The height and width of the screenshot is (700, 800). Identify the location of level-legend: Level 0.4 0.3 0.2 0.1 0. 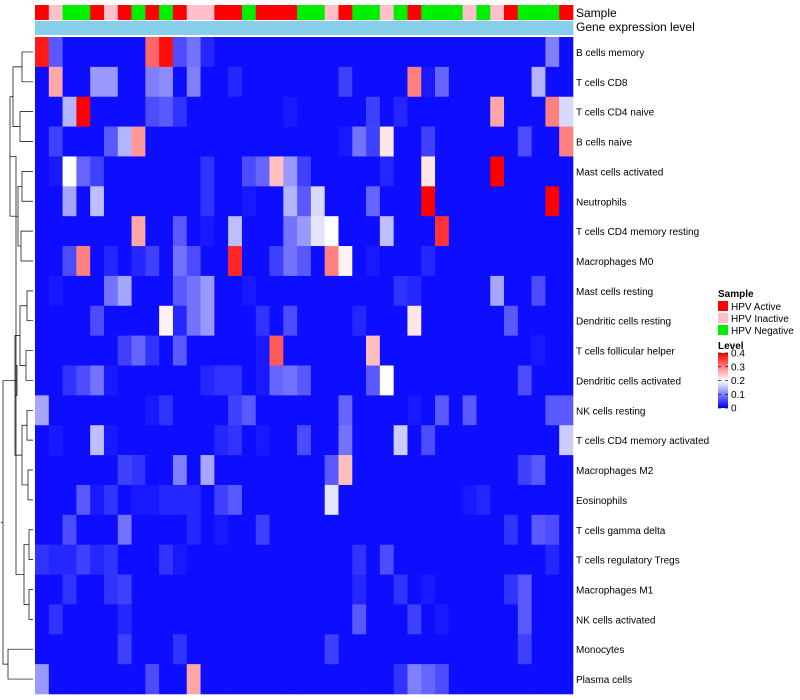
(731, 378).